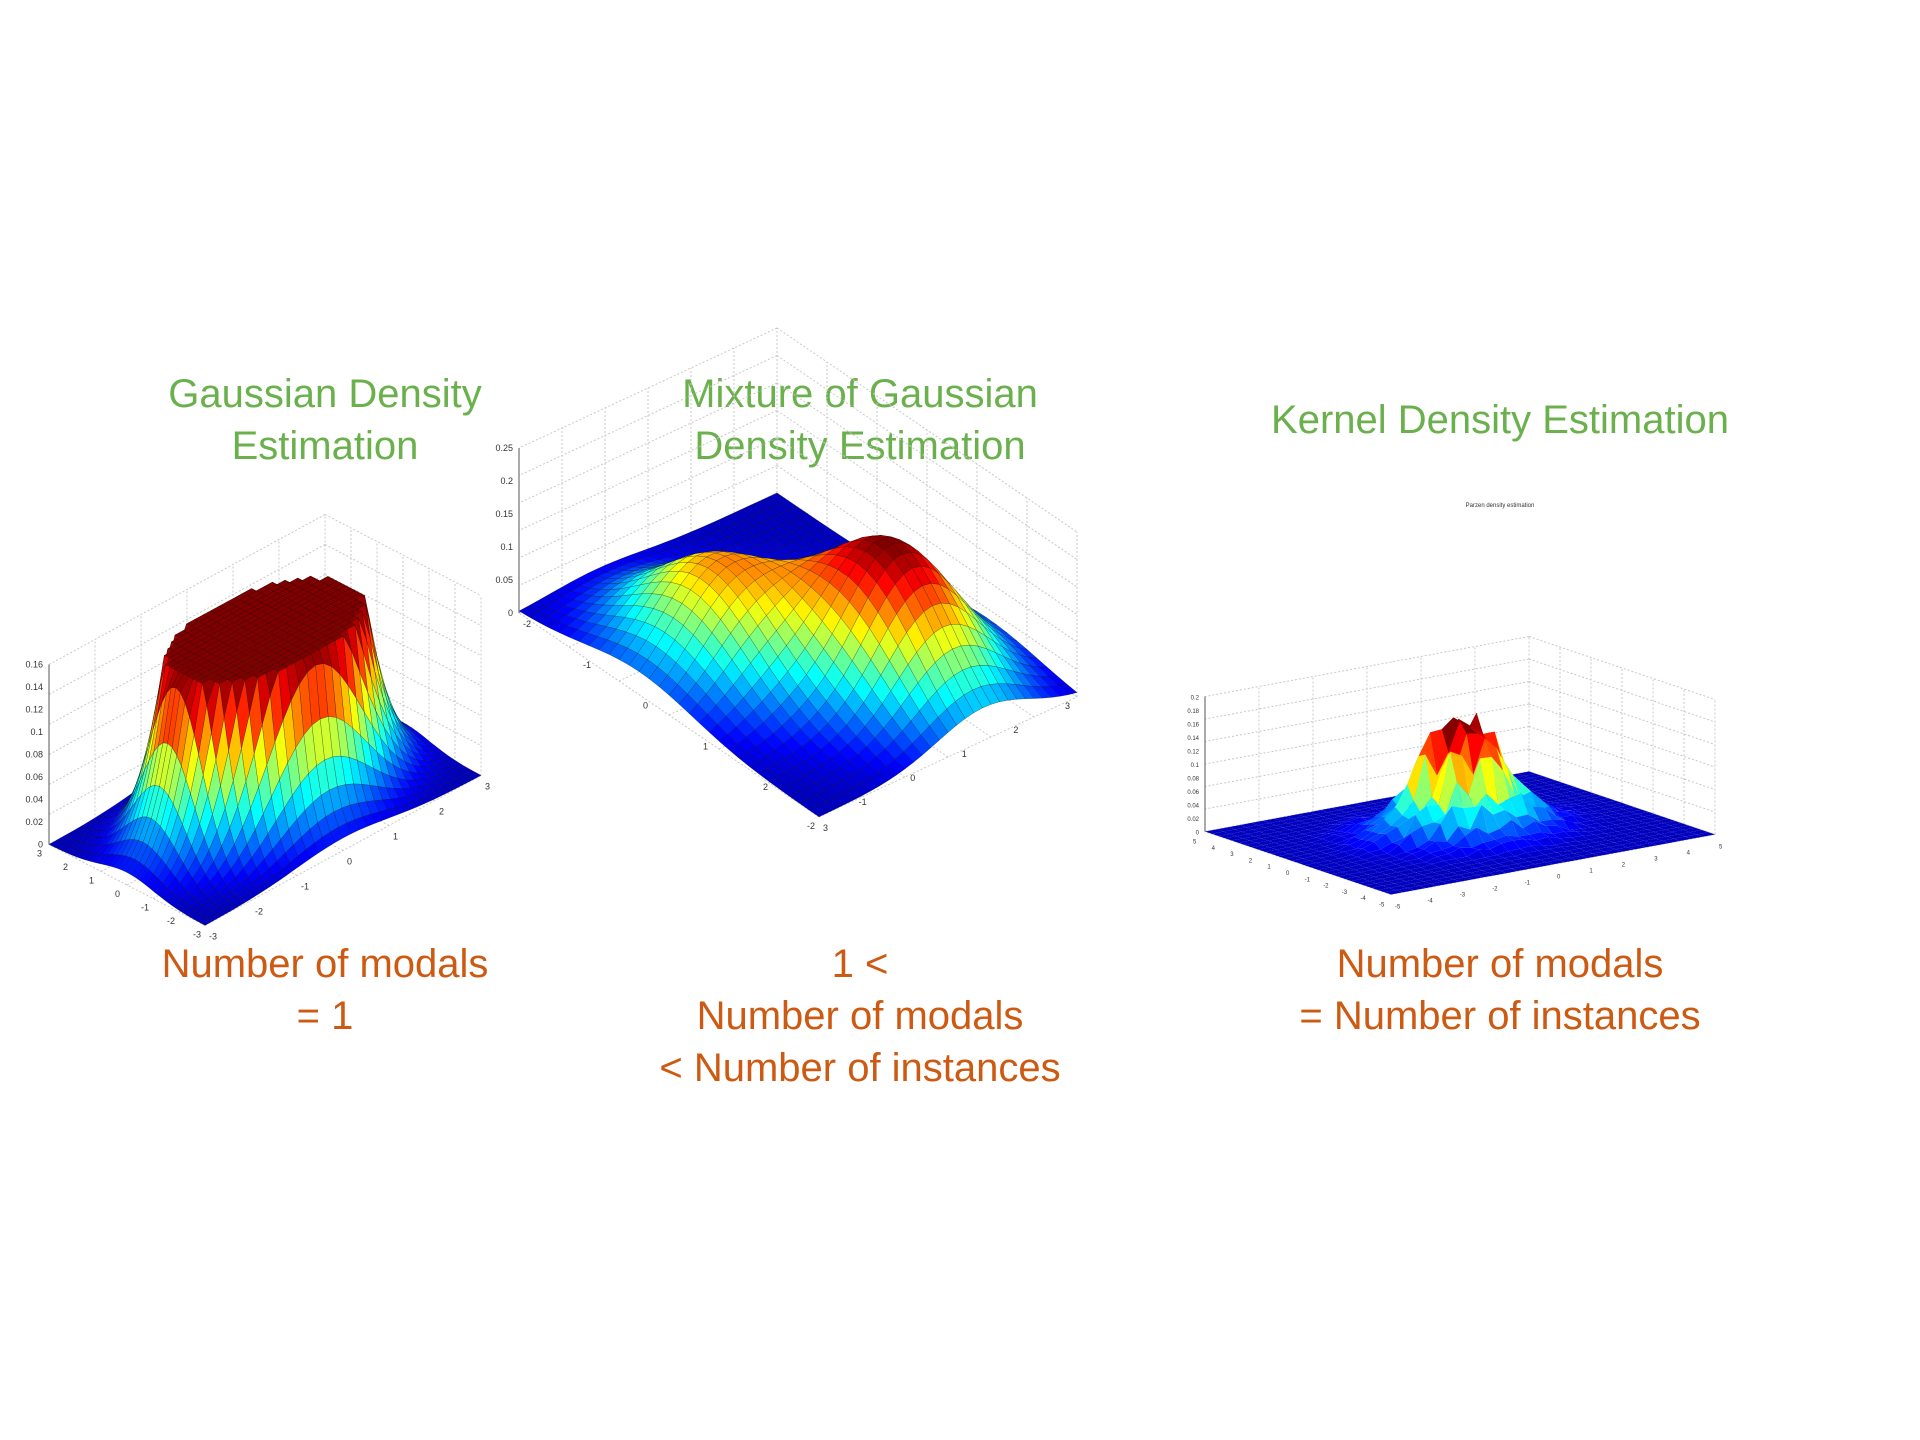  Describe the element at coordinates (1308, 880) in the screenshot. I see `y-tick-label: -1` at that location.